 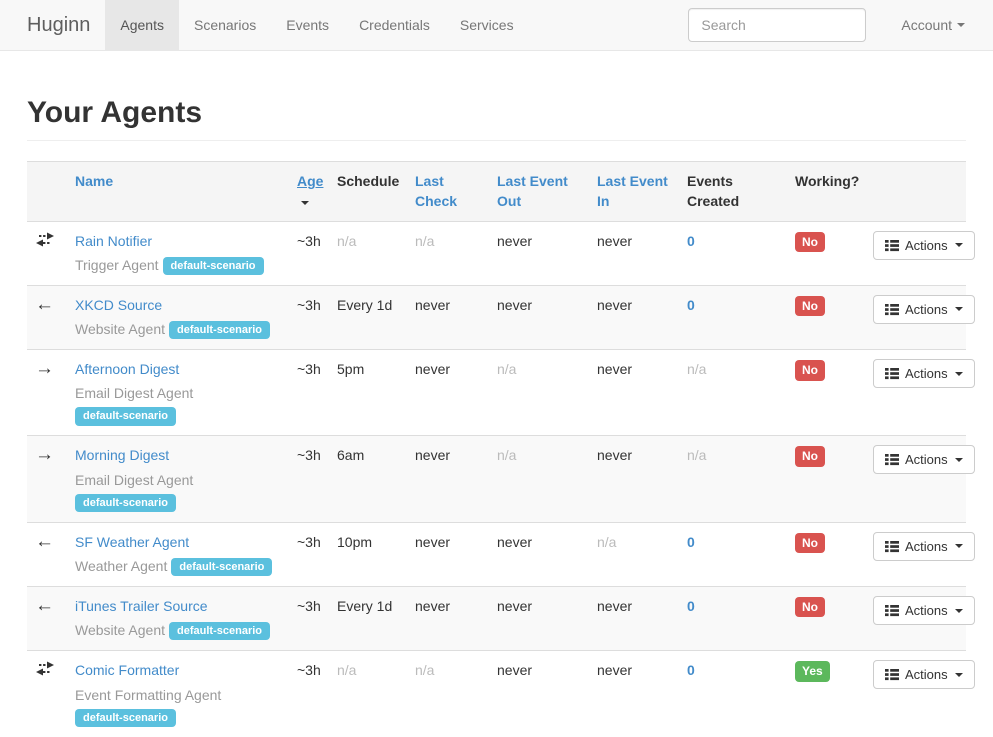 I want to click on agent-subline: Trigger Agent default-scenario, so click(x=178, y=265).